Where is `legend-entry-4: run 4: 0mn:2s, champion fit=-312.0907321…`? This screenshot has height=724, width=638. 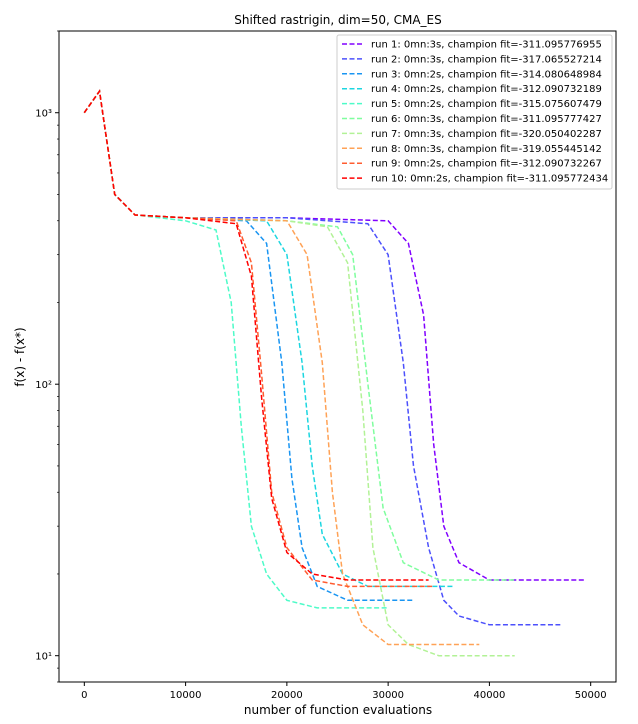
legend-entry-4: run 4: 0mn:2s, champion fit=-312.0907321… is located at coordinates (486, 89).